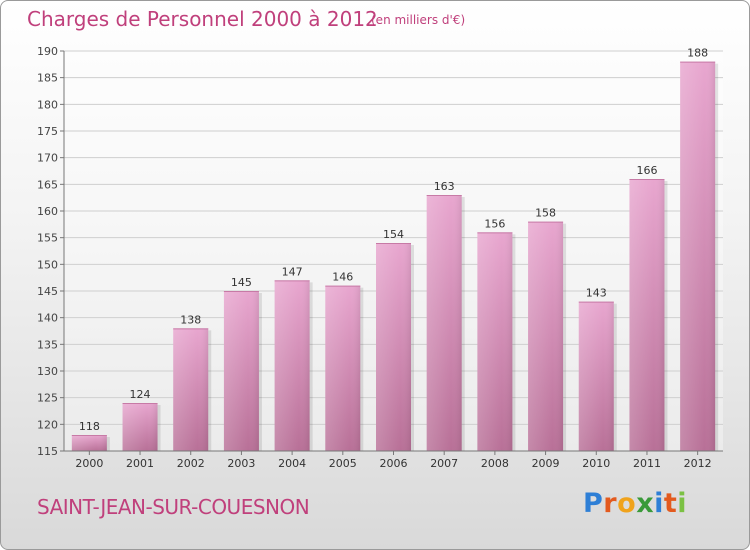  I want to click on logo-letter: x, so click(645, 503).